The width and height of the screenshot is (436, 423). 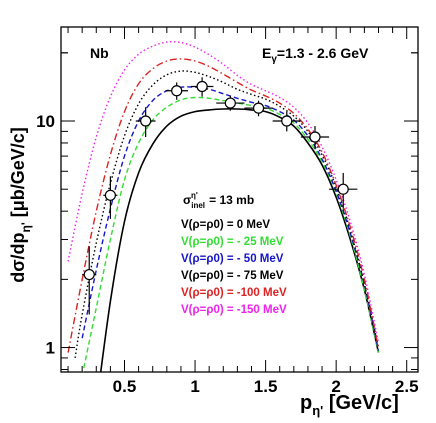 I want to click on legend-entry-2: V(ρ=ρ0) = - 50 MeV, so click(x=232, y=259).